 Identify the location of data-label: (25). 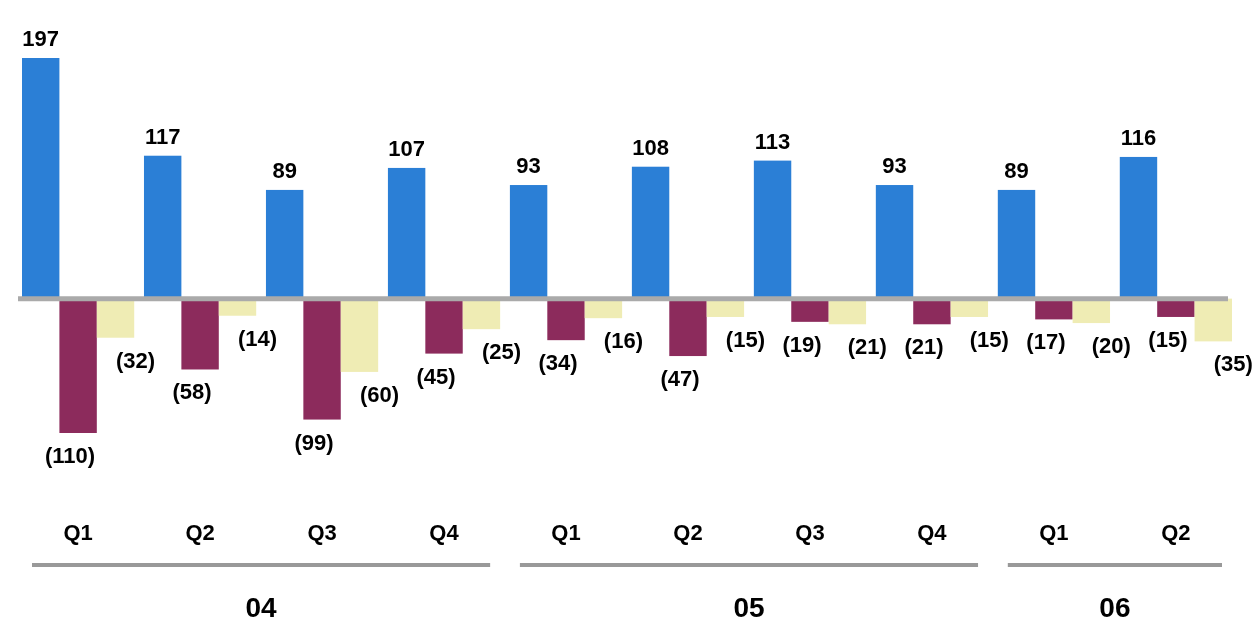
(501, 352).